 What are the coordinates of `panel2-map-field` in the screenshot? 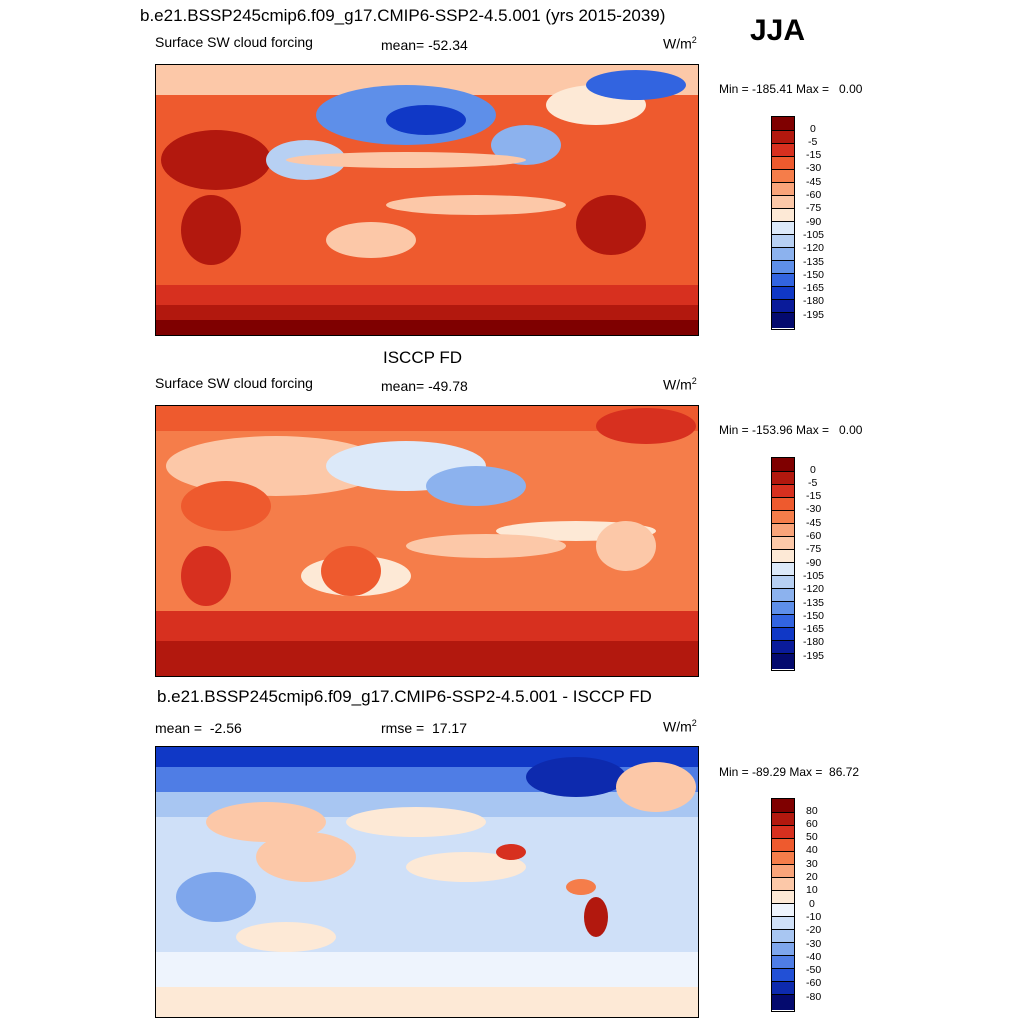 It's located at (427, 541).